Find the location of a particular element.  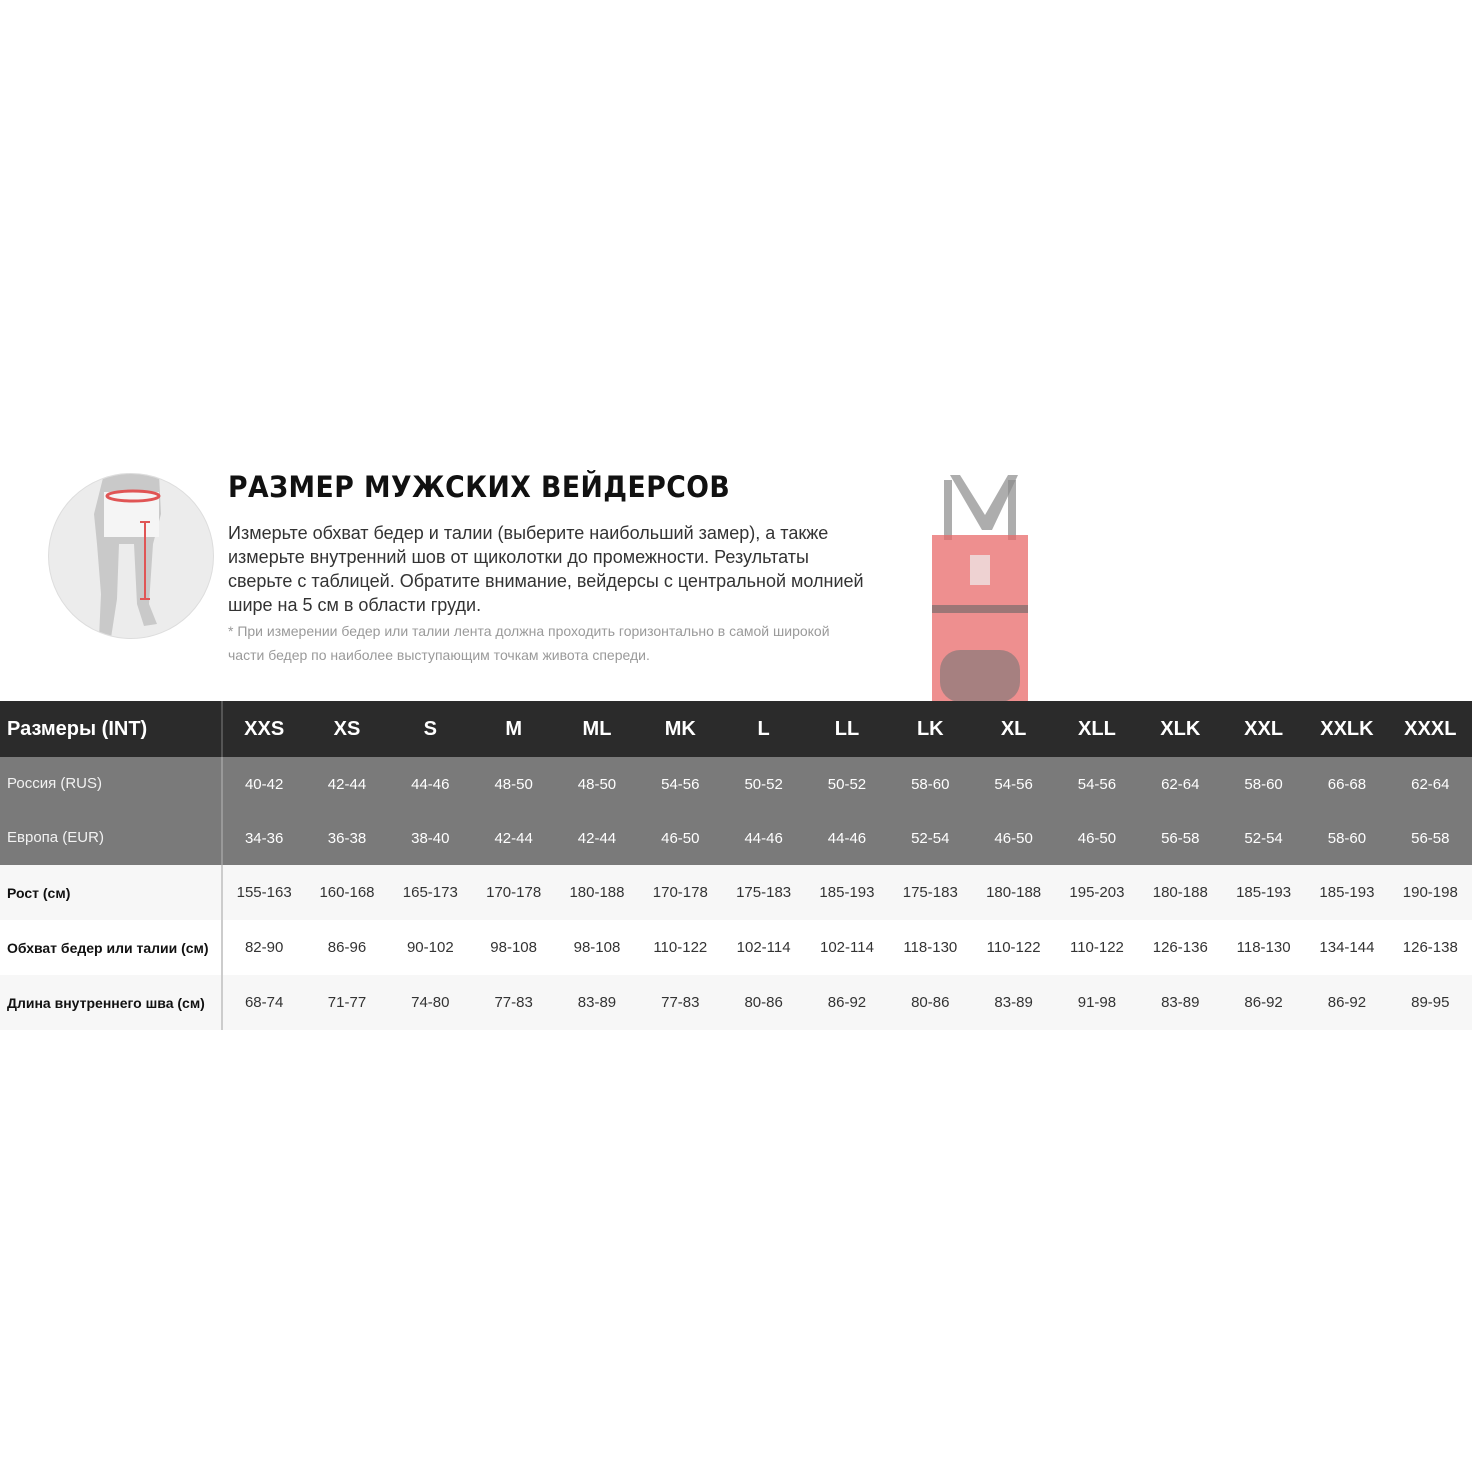

table-cell: 66-68 is located at coordinates (1347, 784).